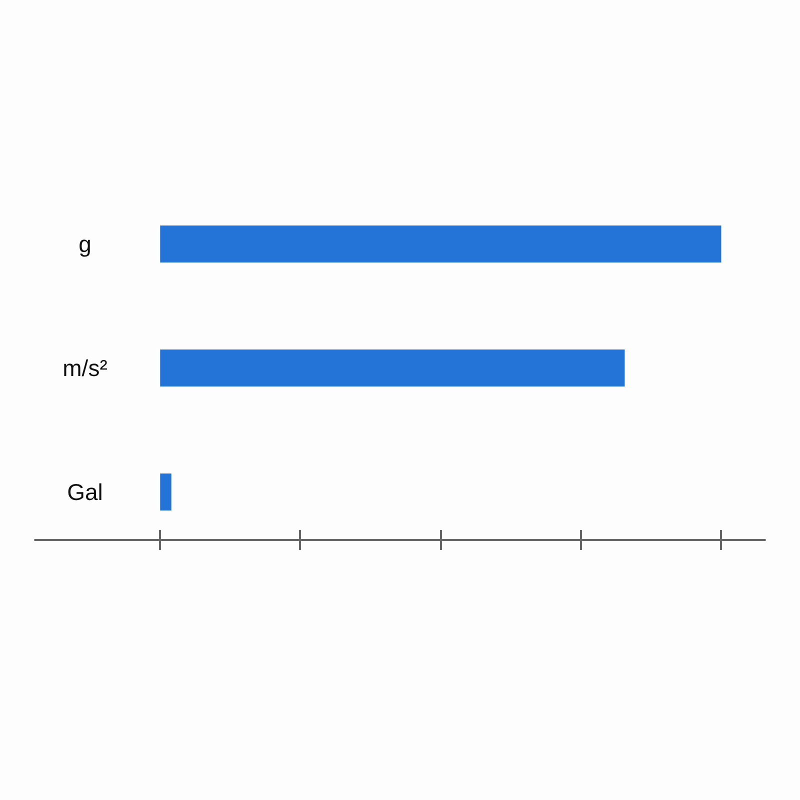 This screenshot has height=800, width=800. What do you see at coordinates (85, 368) in the screenshot?
I see `y-tick-label: m/s²` at bounding box center [85, 368].